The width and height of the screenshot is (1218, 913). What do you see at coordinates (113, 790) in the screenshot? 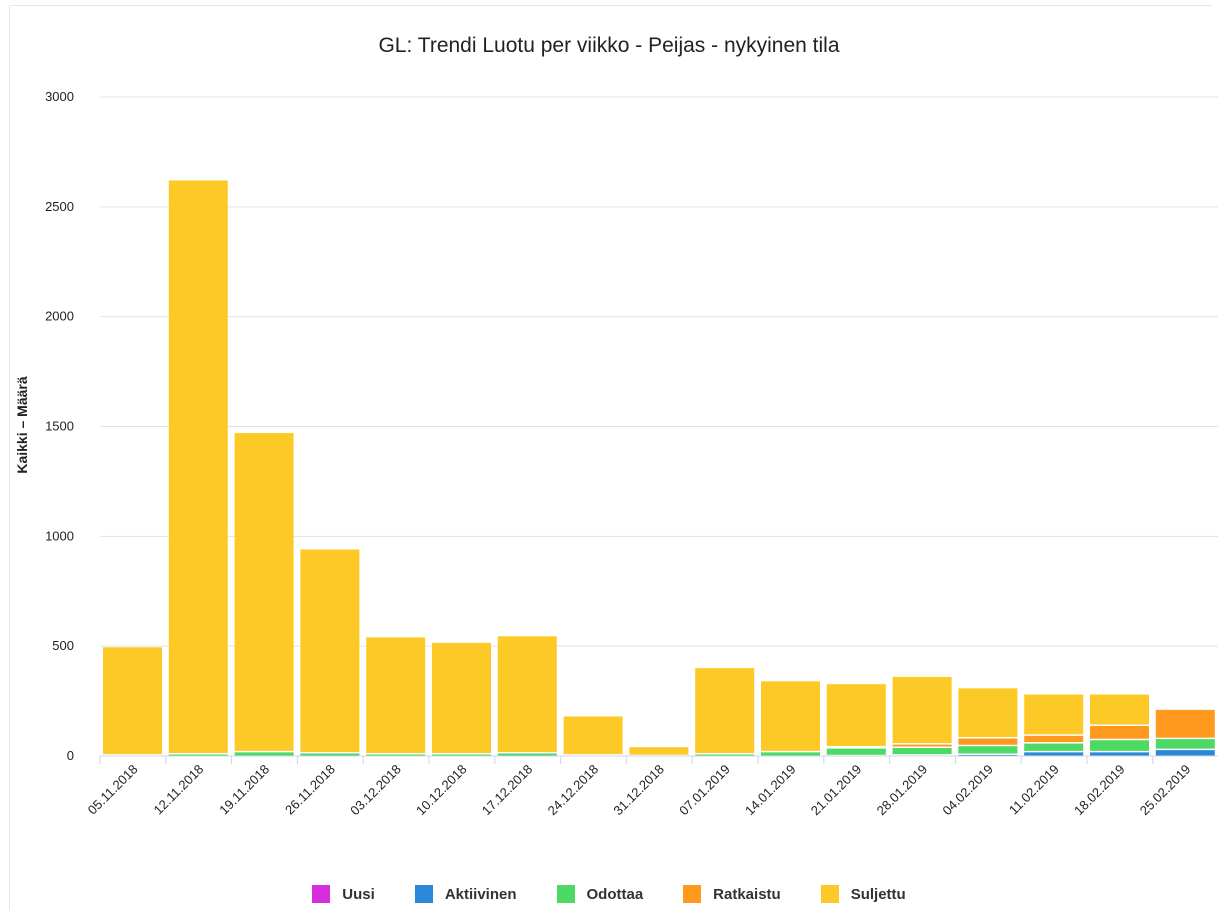
I see `x-tick-label: 05.11.2018` at bounding box center [113, 790].